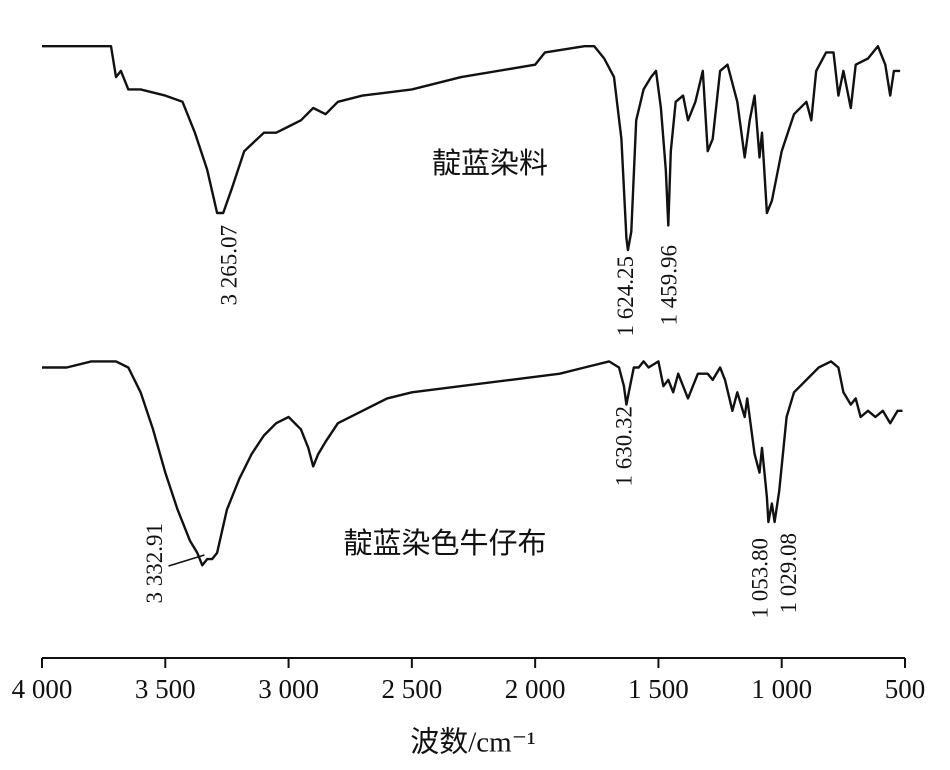 This screenshot has width=950, height=770. Describe the element at coordinates (535, 689) in the screenshot. I see `x-tick-label: 2 000` at that location.